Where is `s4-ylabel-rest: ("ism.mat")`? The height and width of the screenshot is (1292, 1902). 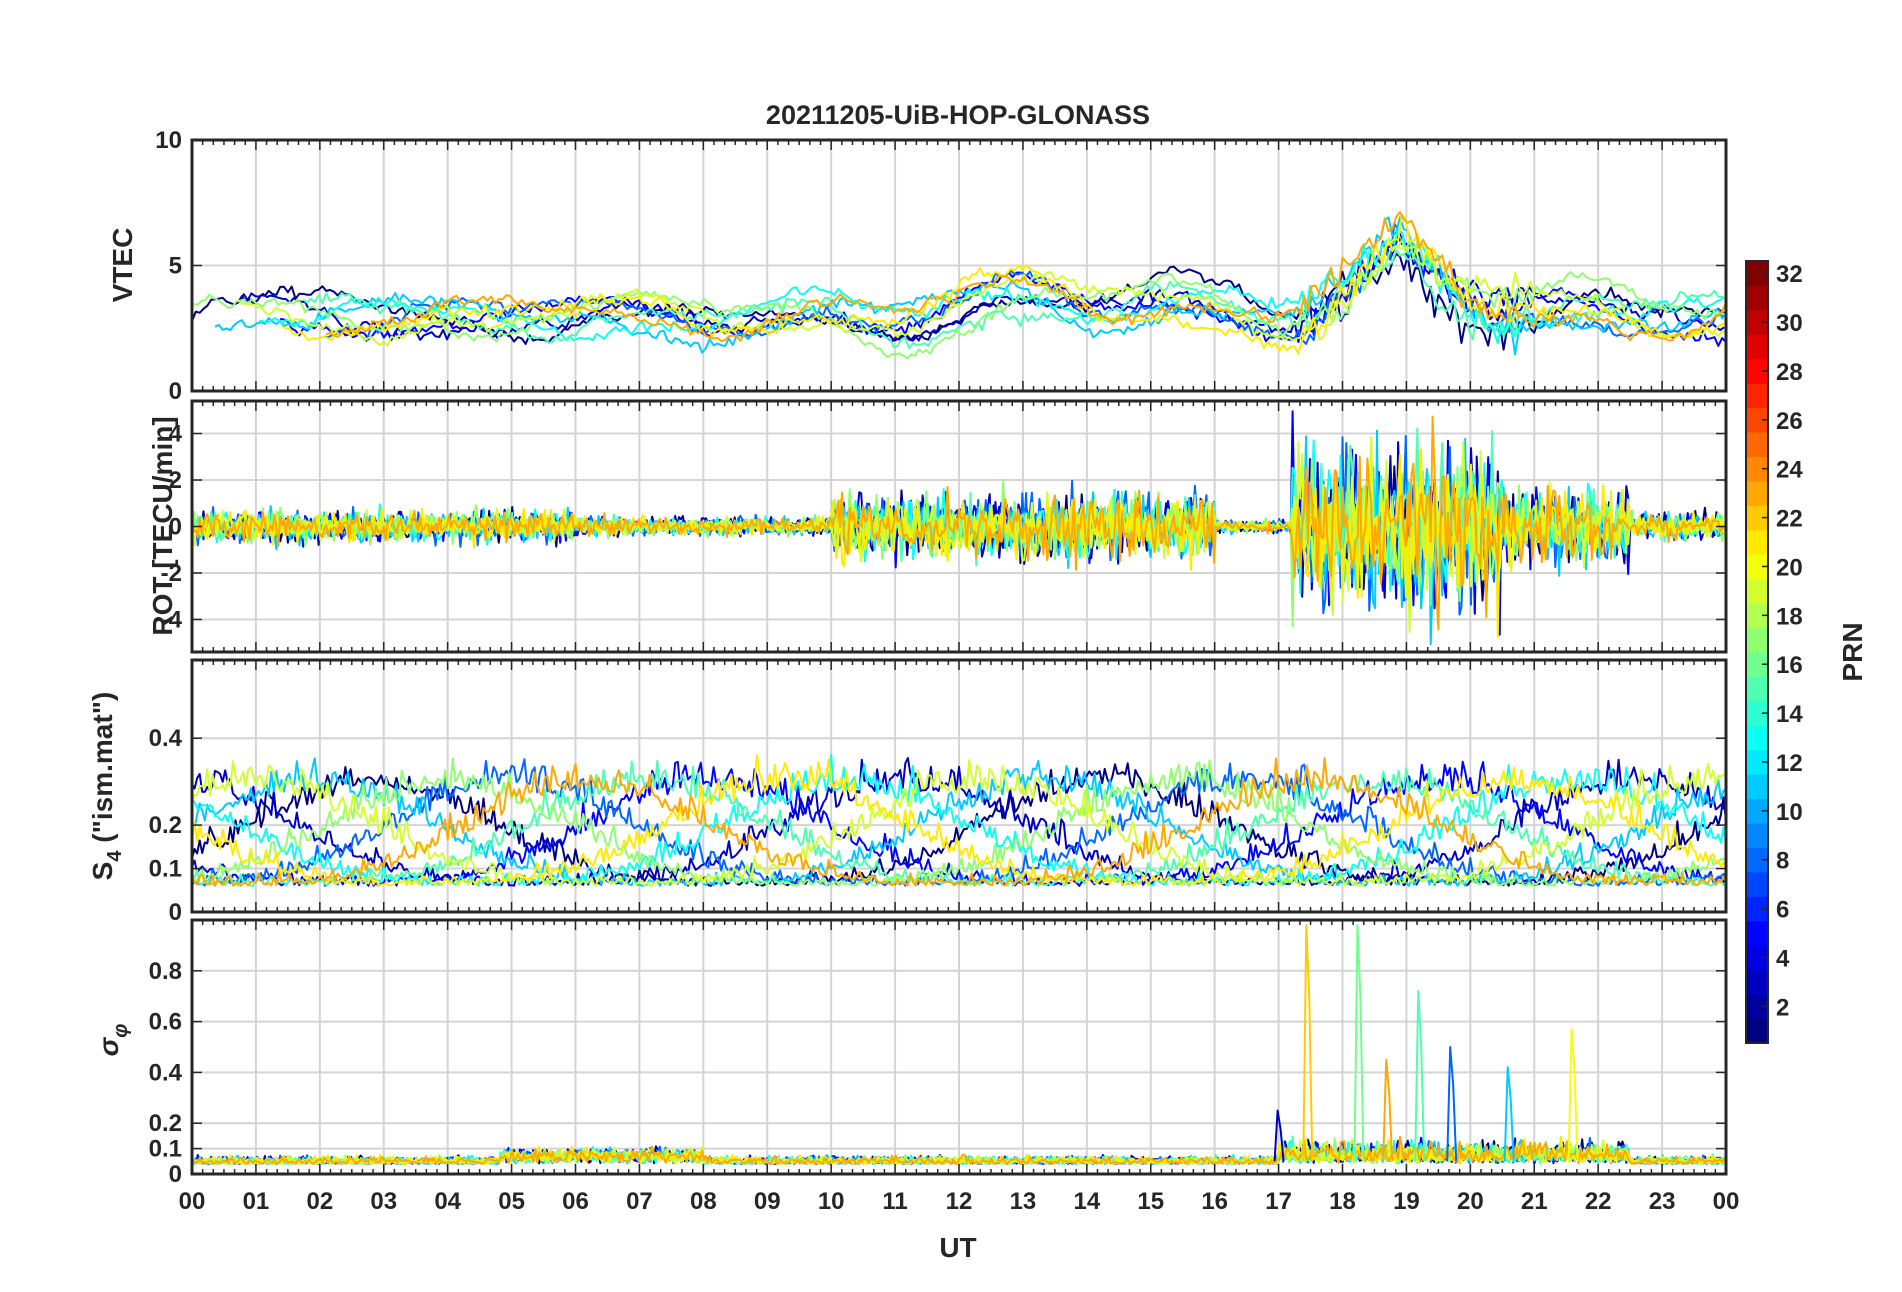
s4-ylabel-rest: ("ism.mat") is located at coordinates (102, 771).